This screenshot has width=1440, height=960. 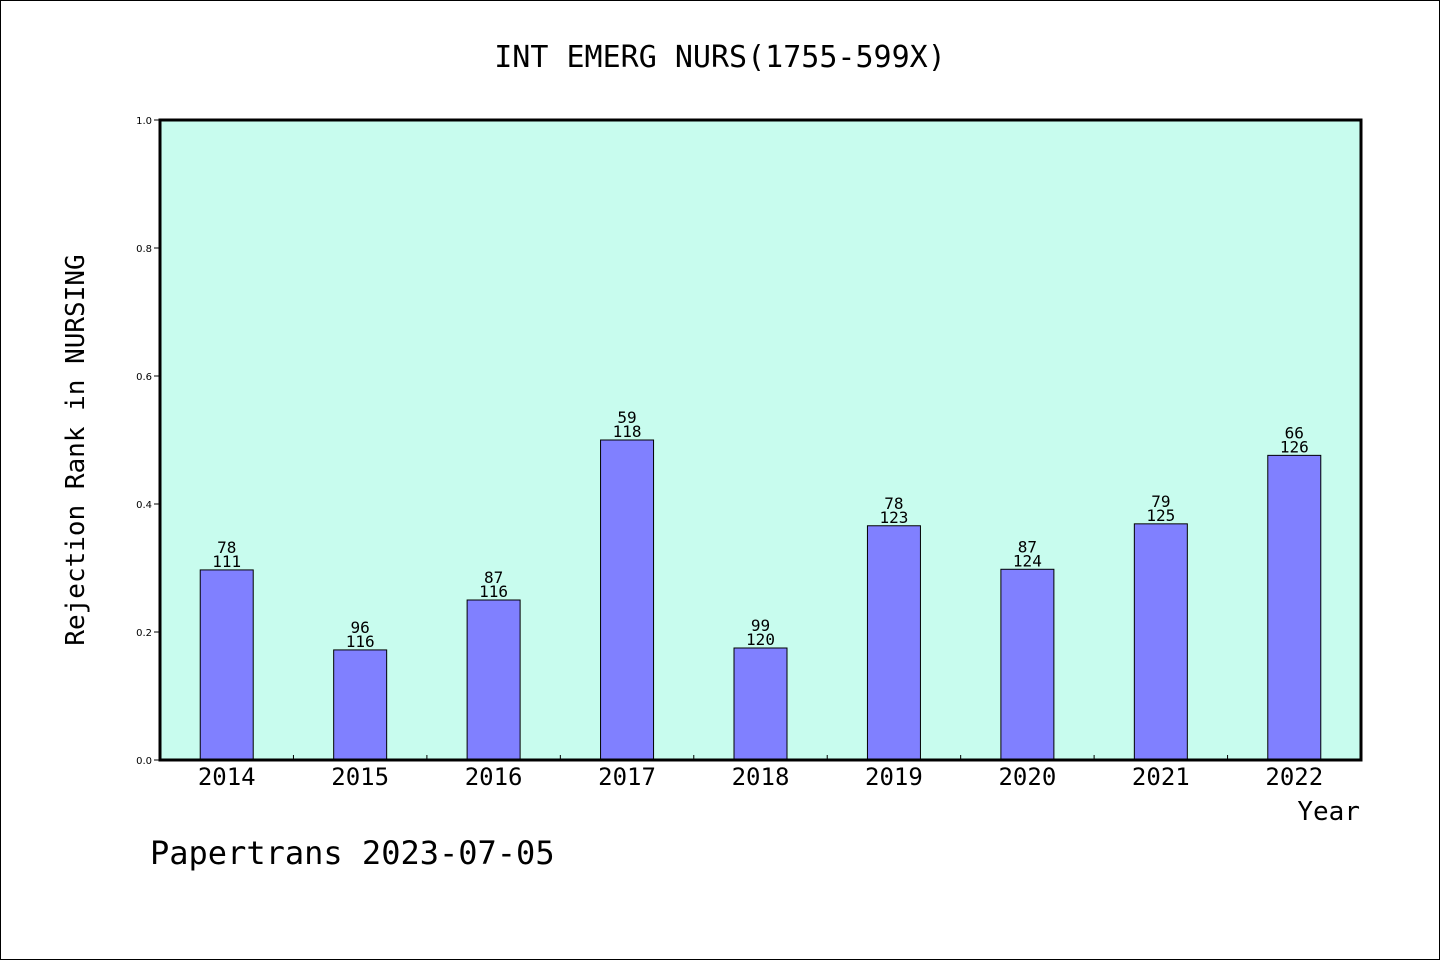 I want to click on bar-2015, so click(x=360, y=705).